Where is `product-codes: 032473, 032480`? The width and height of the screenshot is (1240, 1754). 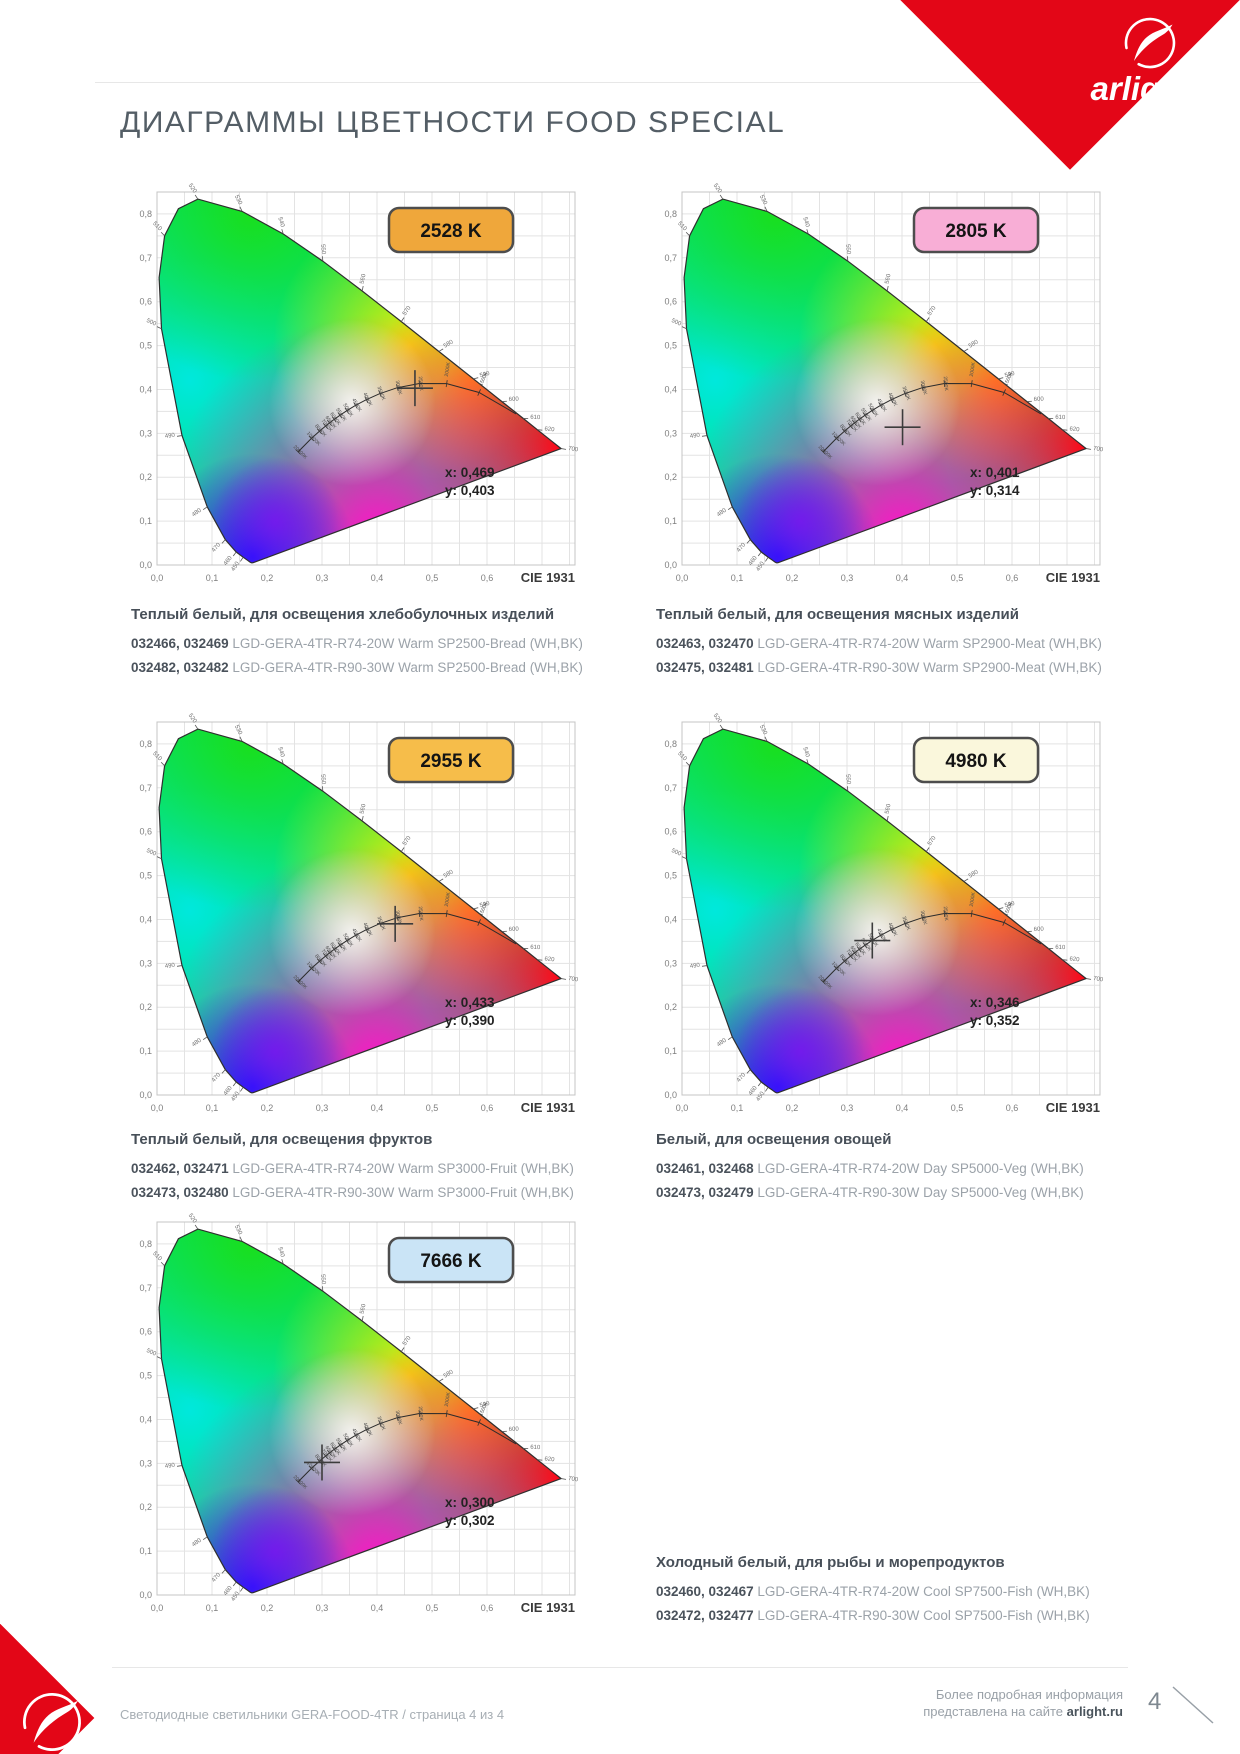 product-codes: 032473, 032480 is located at coordinates (180, 1192).